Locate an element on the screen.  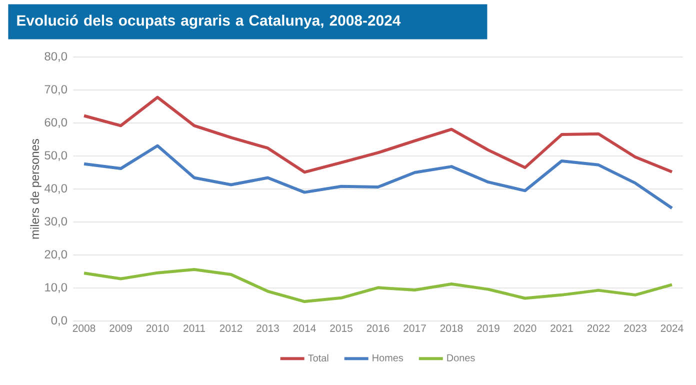
legend-label: Dones is located at coordinates (461, 358).